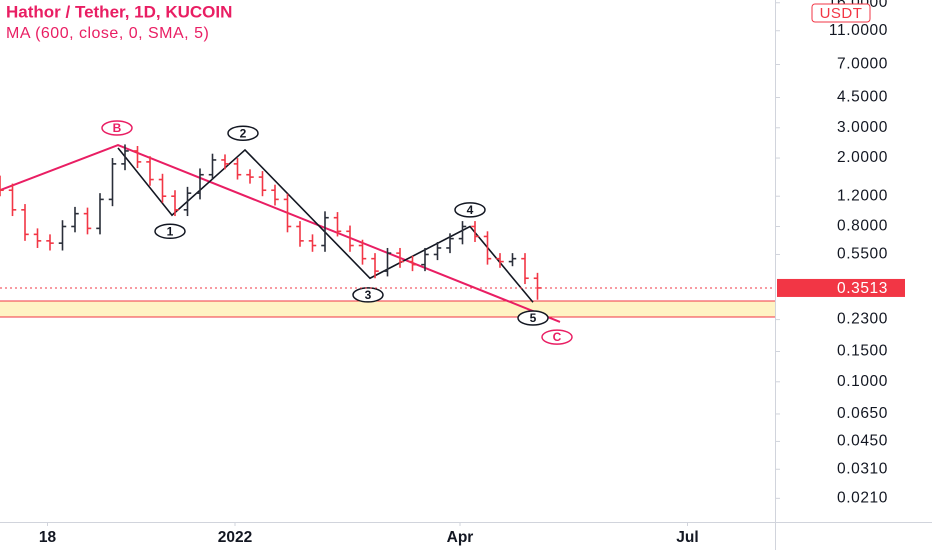 The height and width of the screenshot is (550, 932). Describe the element at coordinates (387, 309) in the screenshot. I see `support-zone` at that location.